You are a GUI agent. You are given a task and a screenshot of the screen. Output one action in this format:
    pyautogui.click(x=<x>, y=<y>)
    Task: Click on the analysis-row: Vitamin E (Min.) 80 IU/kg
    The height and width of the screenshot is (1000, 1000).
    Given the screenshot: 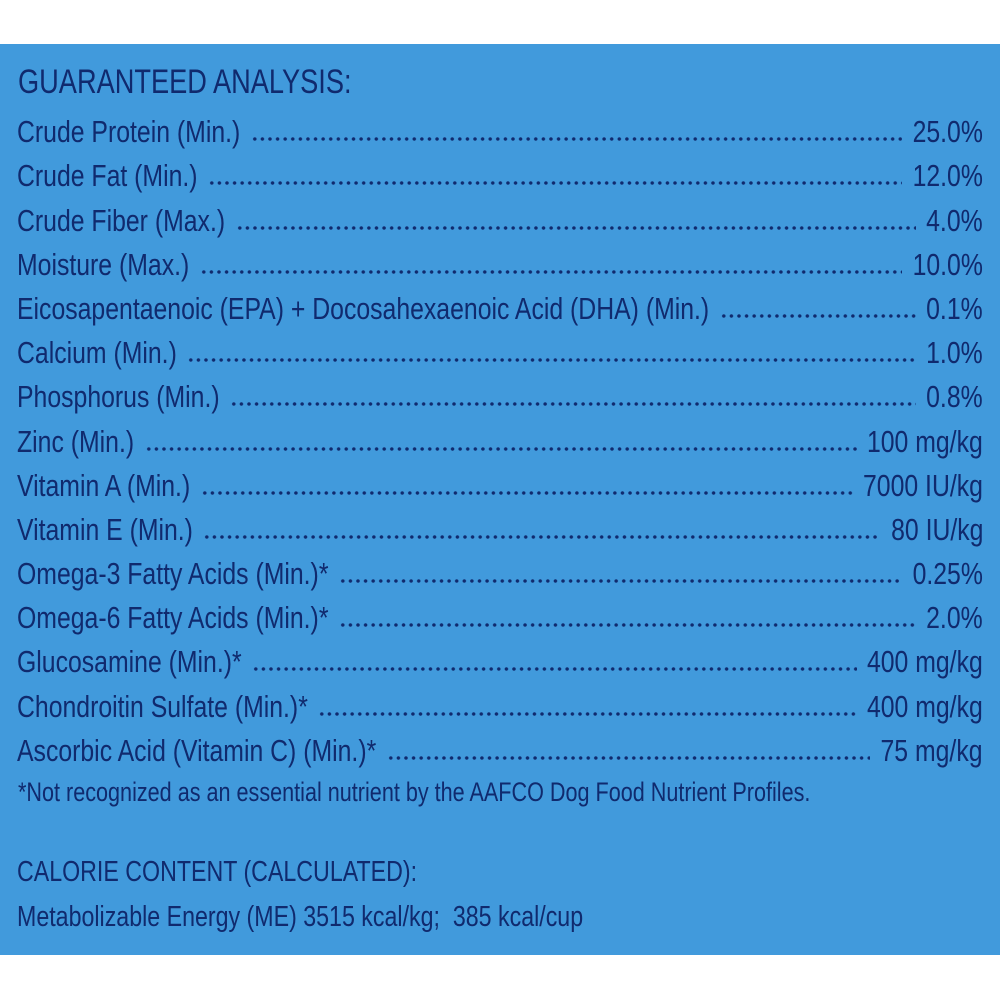 What is the action you would take?
    pyautogui.click(x=500, y=526)
    